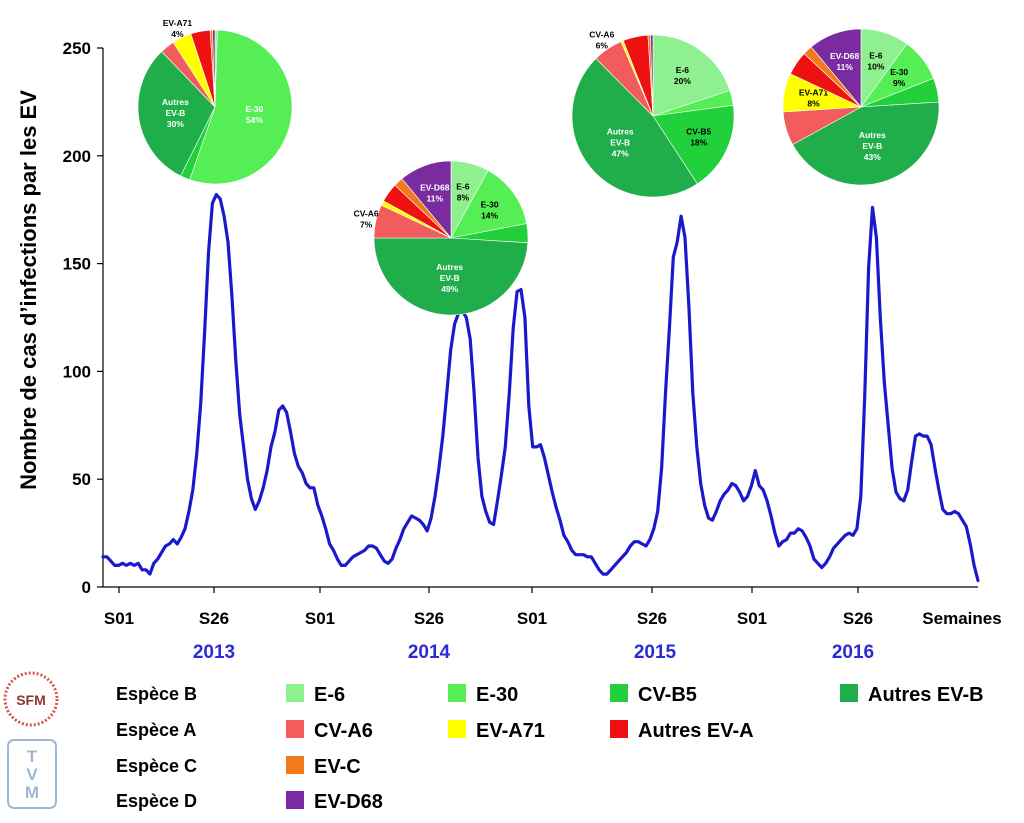 The image size is (1024, 823). I want to click on pie-label-line: 47%, so click(620, 154).